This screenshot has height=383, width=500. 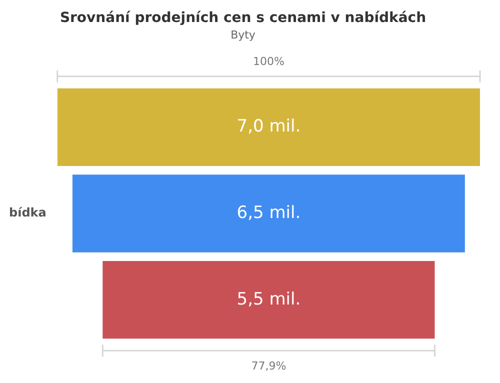 What do you see at coordinates (268, 212) in the screenshot?
I see `data-label: 6,5 mil.` at bounding box center [268, 212].